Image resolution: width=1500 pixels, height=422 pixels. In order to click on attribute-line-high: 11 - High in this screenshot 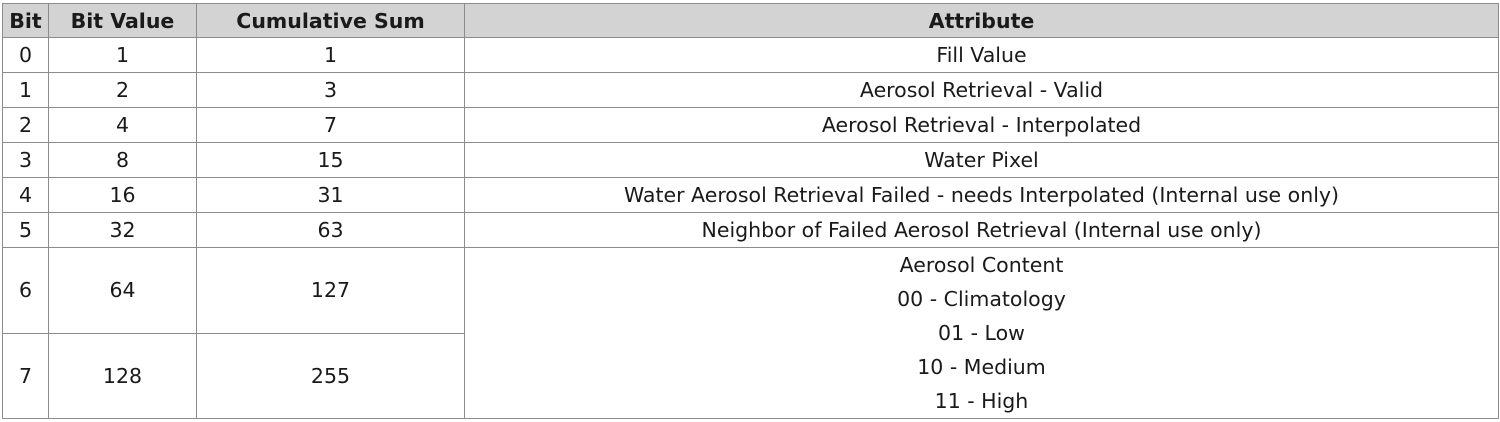, I will do `click(981, 401)`.